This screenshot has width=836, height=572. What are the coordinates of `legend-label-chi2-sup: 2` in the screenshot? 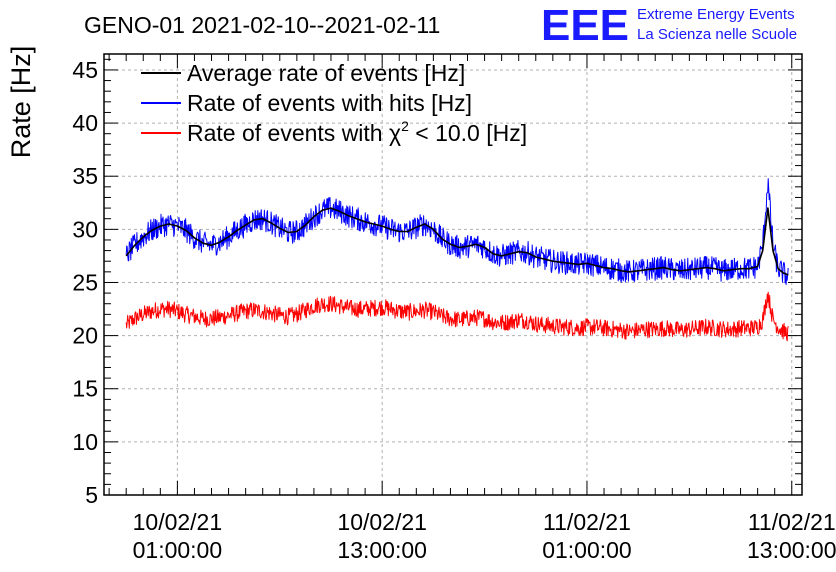 It's located at (405, 126).